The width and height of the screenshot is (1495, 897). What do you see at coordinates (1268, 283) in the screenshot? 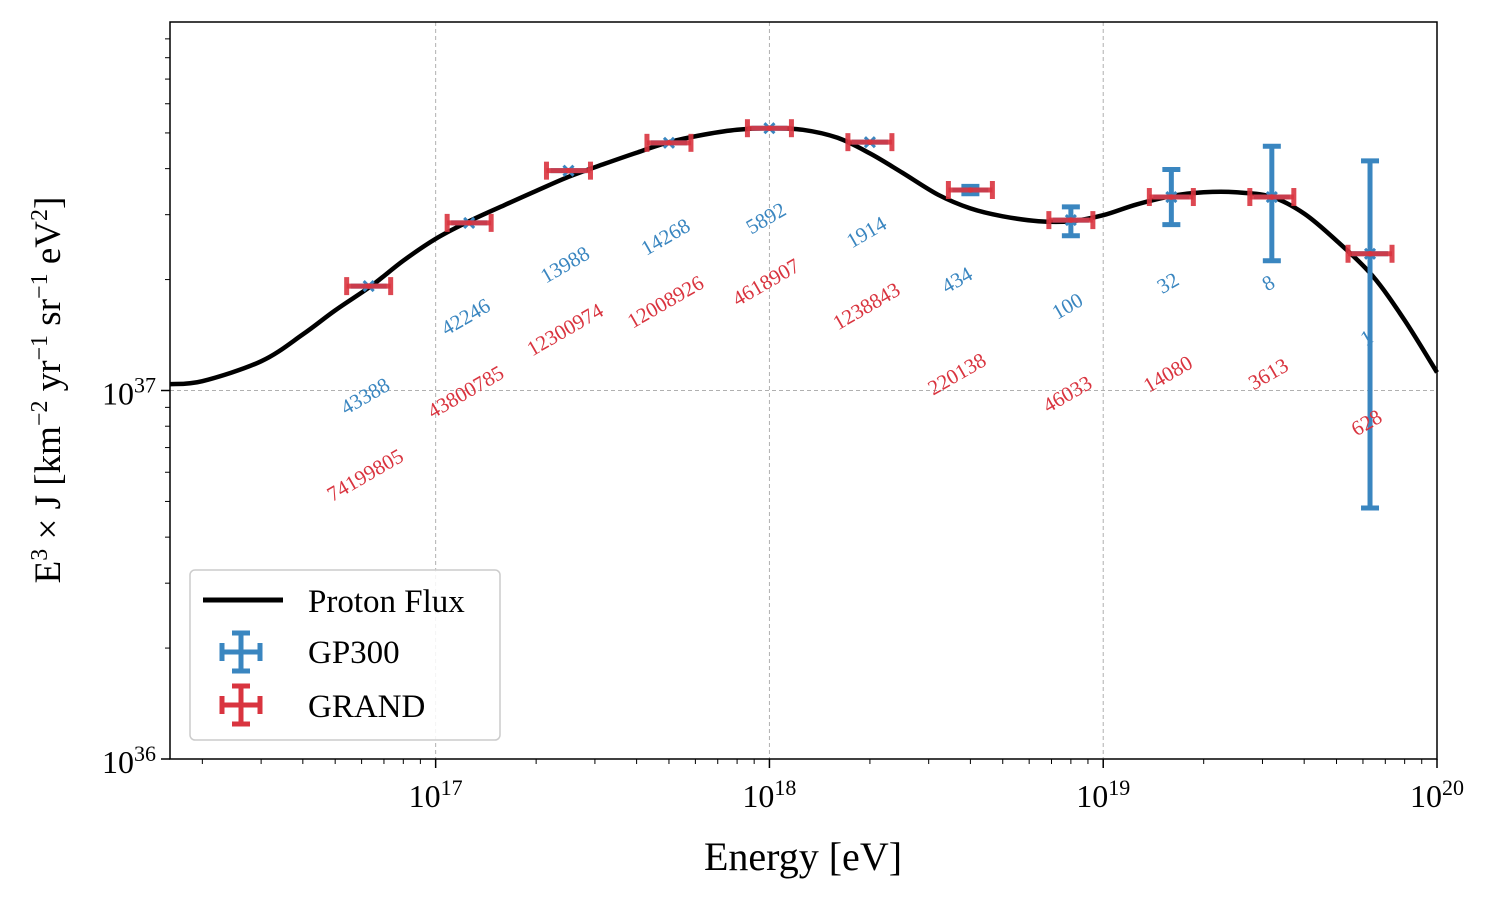
I see `gp300-count-label: 8` at bounding box center [1268, 283].